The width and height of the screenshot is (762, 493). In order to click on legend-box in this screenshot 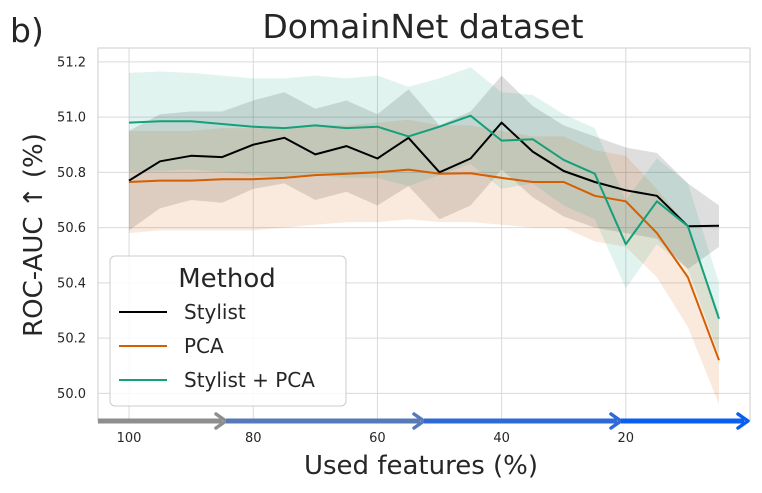, I will do `click(228, 331)`.